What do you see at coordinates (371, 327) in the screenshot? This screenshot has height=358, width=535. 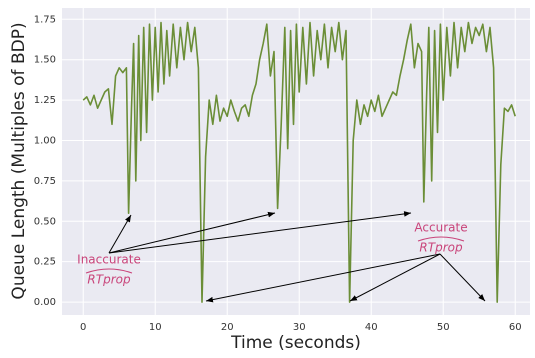 I see `x-tick-label: 40` at bounding box center [371, 327].